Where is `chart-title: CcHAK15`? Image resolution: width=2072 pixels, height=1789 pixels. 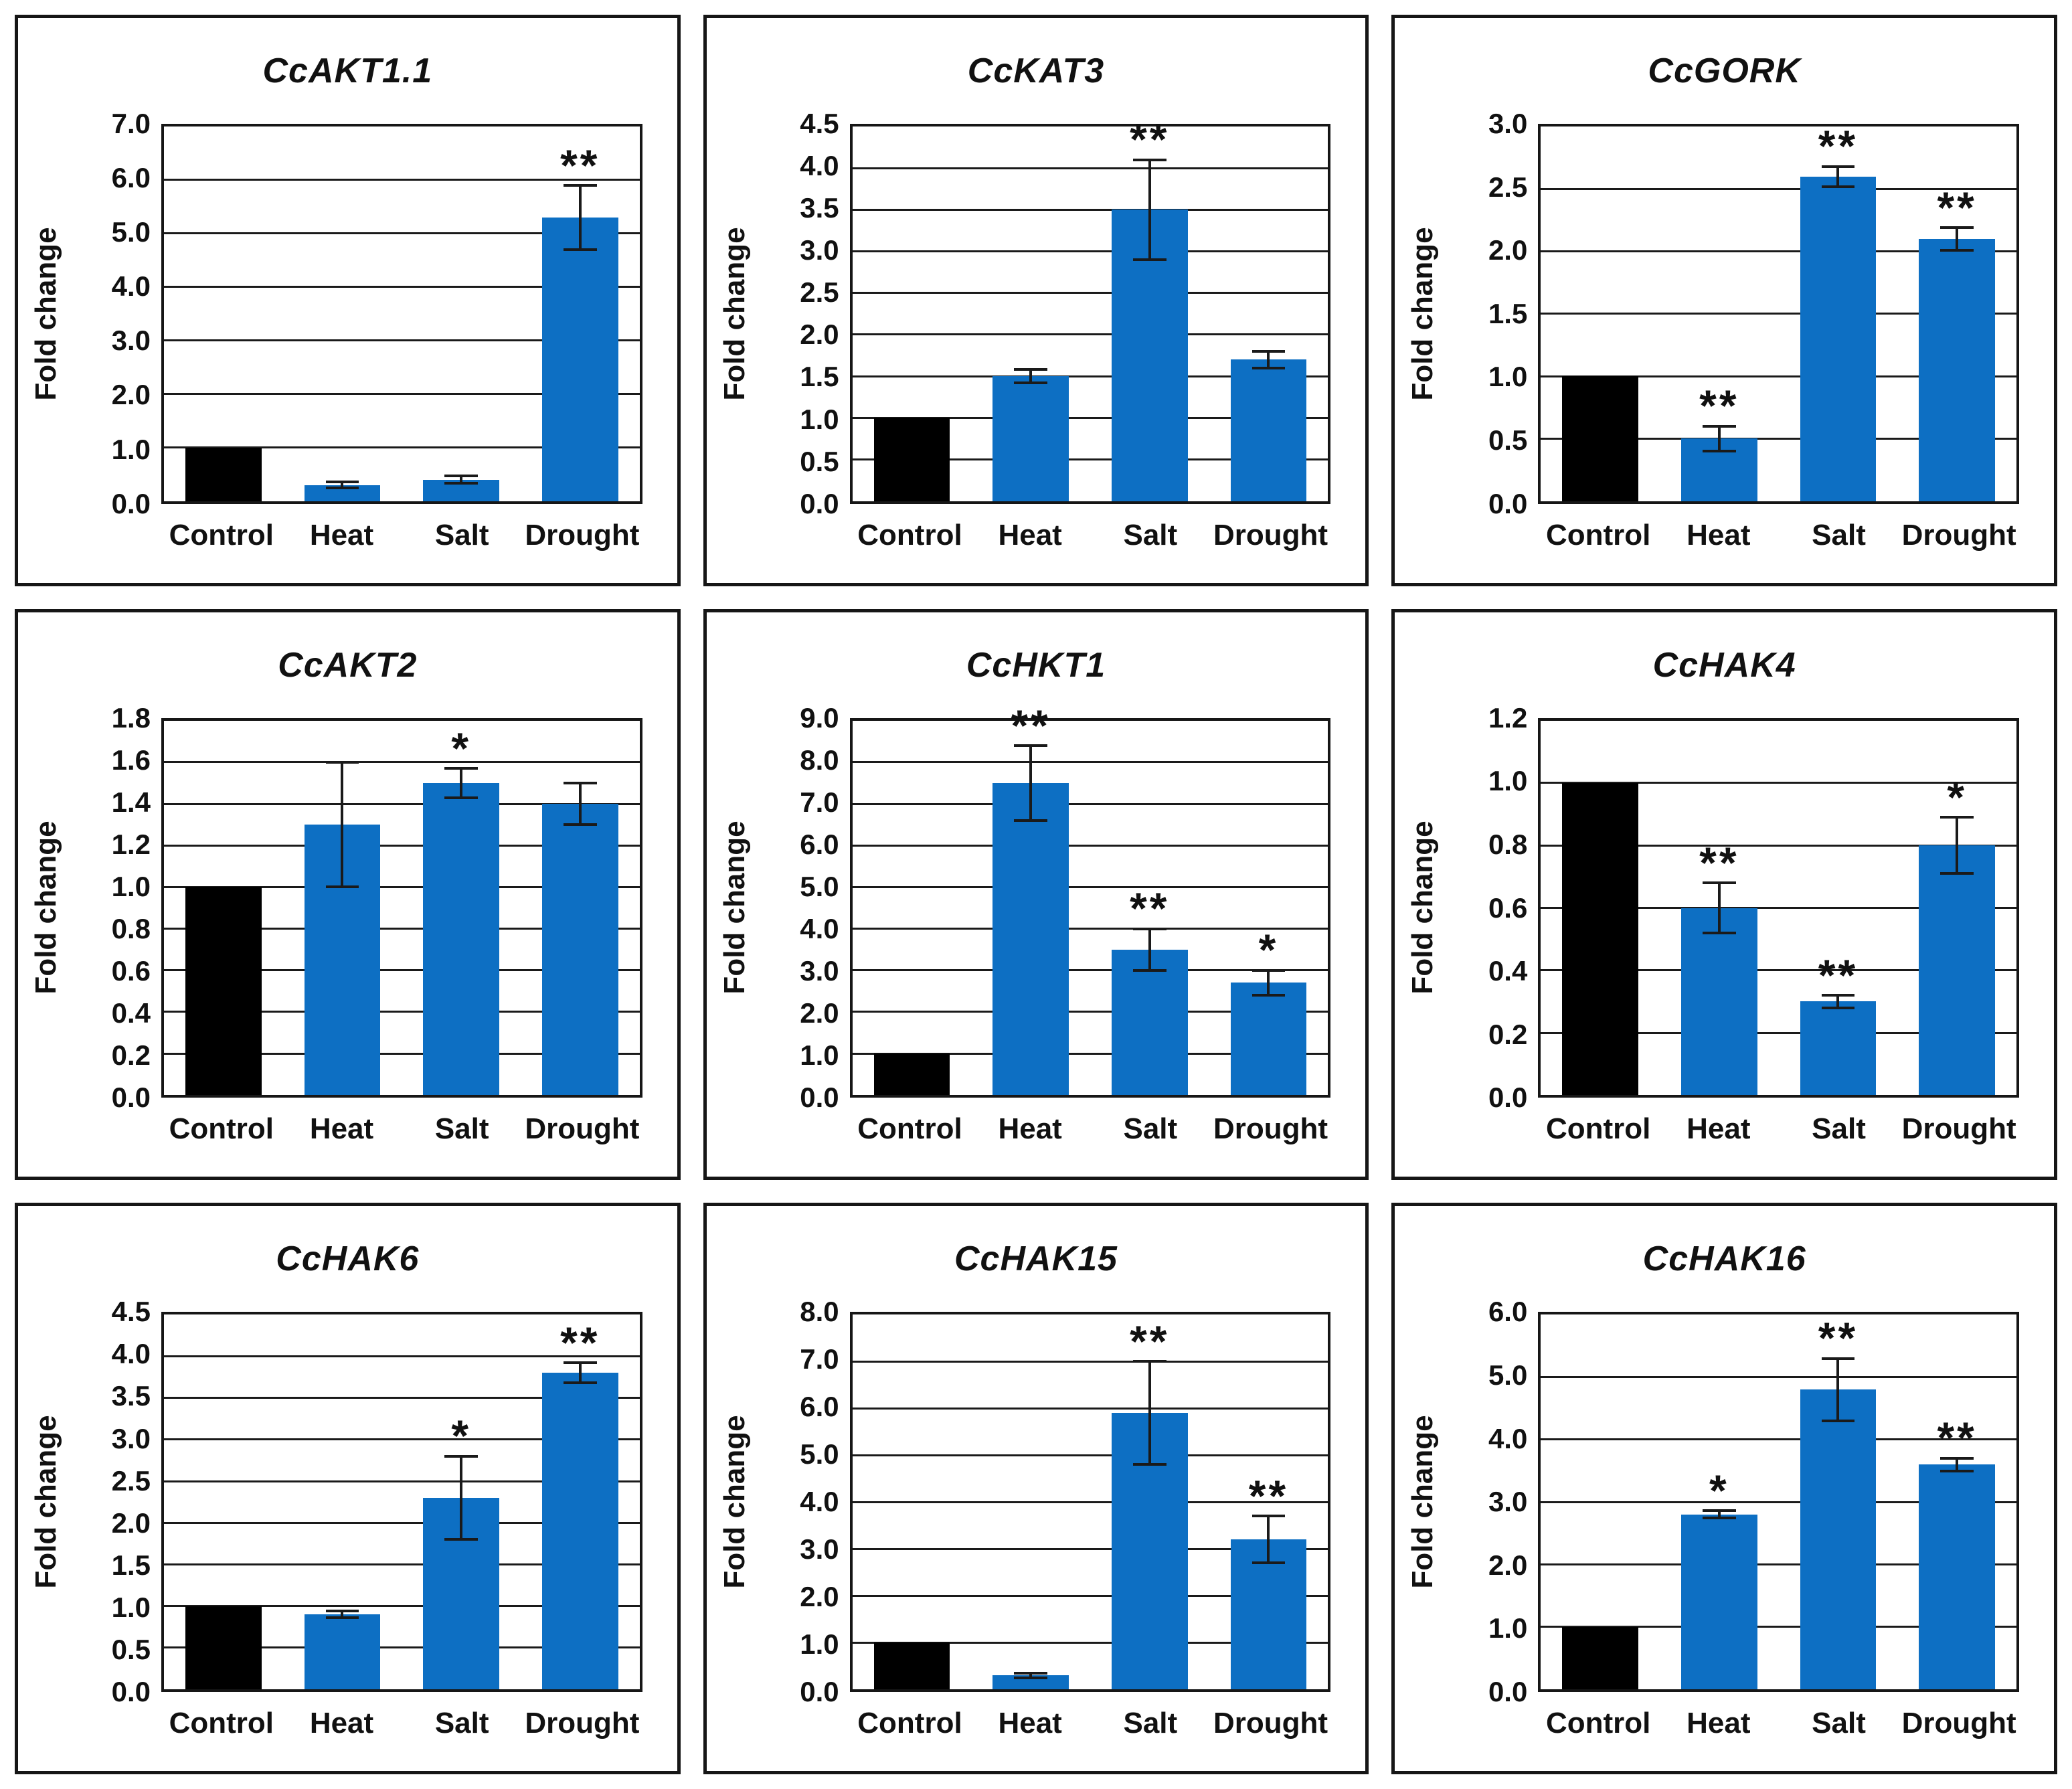 chart-title: CcHAK15 is located at coordinates (1036, 1259).